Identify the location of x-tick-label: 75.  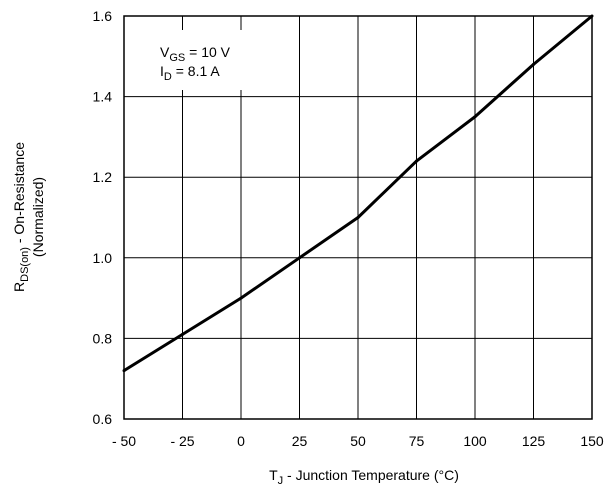
(417, 441).